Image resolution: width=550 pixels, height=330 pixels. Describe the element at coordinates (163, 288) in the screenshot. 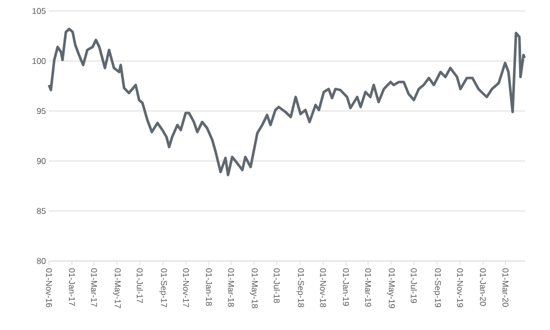

I see `x-tick-label: 01-Sep-17` at that location.